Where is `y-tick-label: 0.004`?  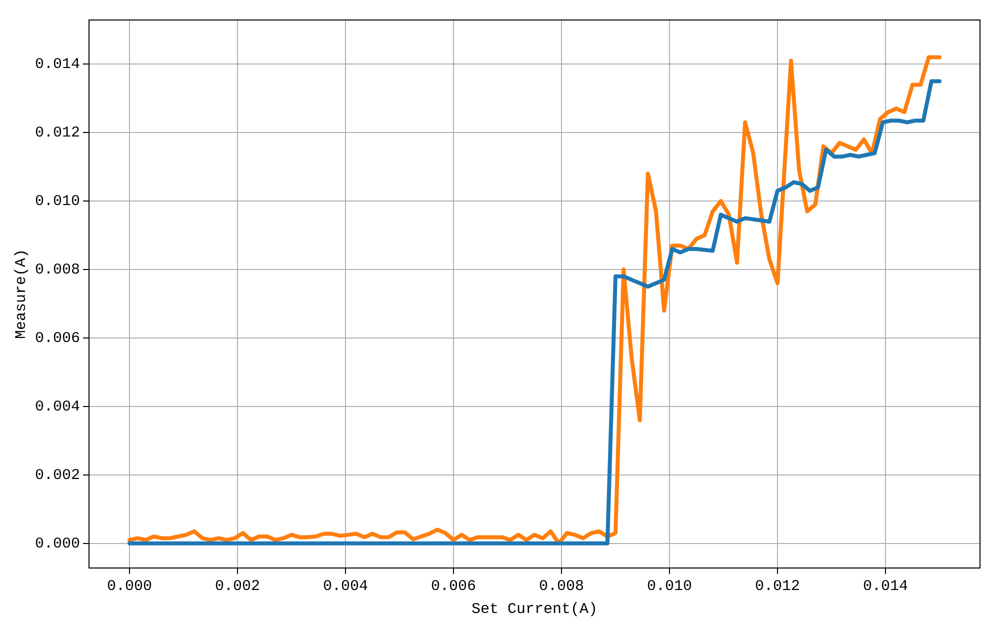
y-tick-label: 0.004 is located at coordinates (57, 407).